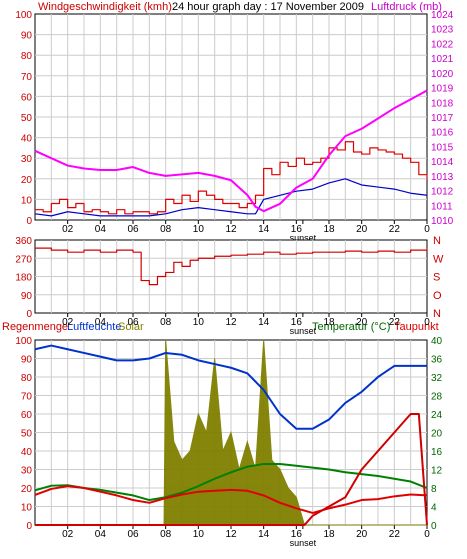 This screenshot has height=559, width=467. Describe the element at coordinates (231, 229) in the screenshot. I see `top-xtick-label: 12` at that location.